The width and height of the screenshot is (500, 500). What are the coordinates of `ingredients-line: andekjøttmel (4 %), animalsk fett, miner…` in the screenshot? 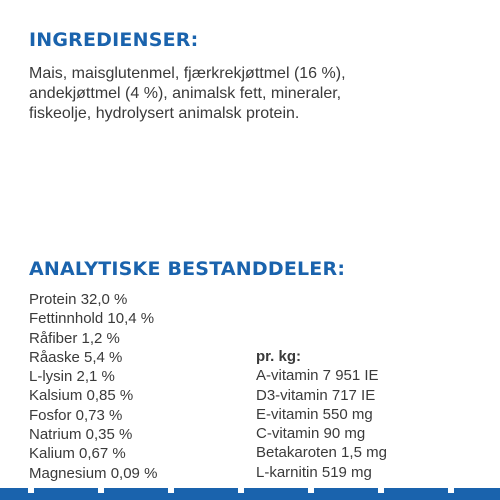 It's located at (185, 93).